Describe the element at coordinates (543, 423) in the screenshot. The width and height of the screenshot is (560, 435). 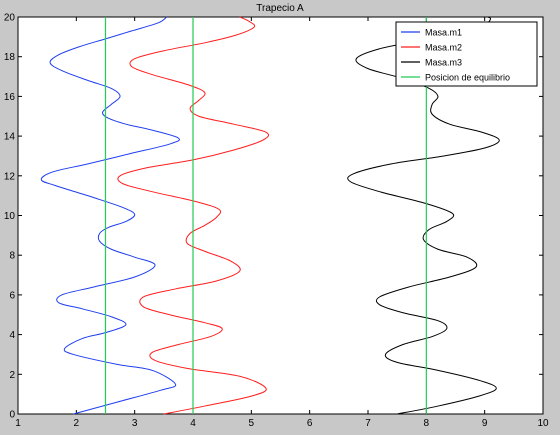
I see `x-tick-label: 10` at that location.